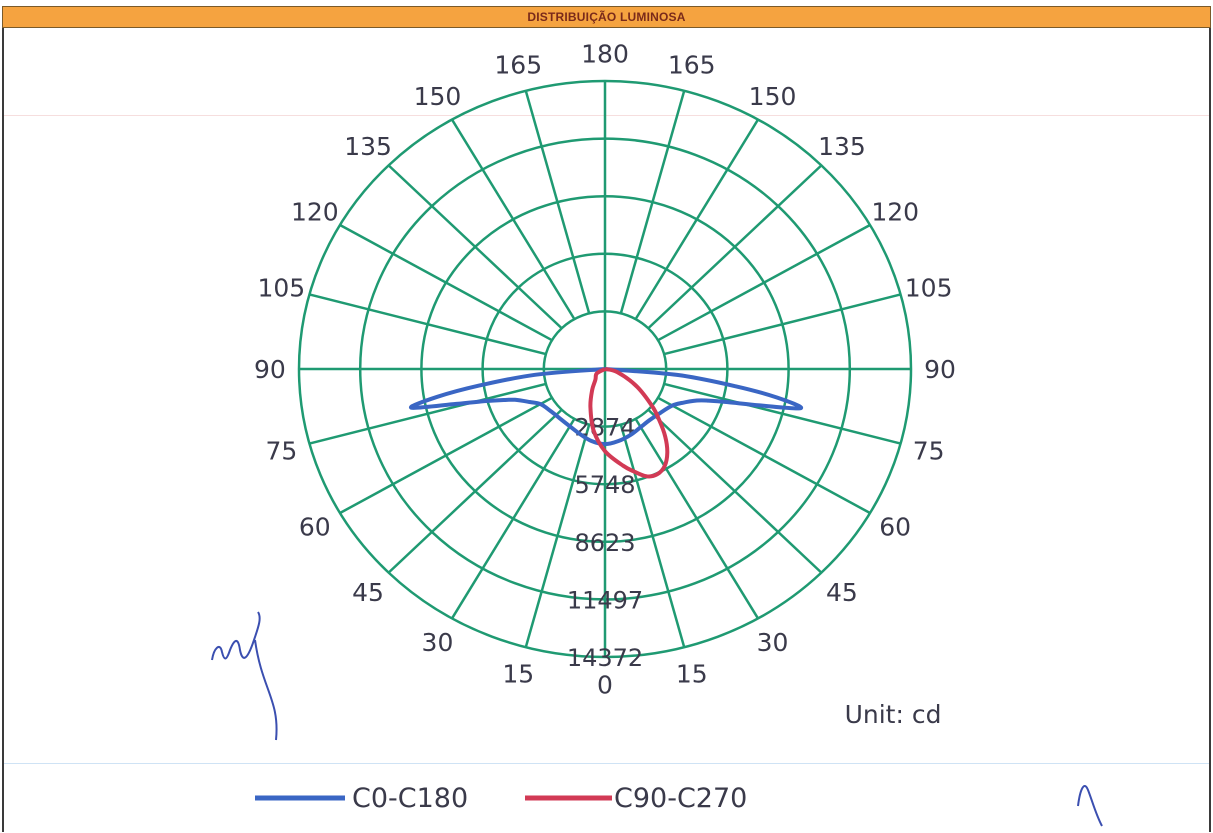 This screenshot has width=1213, height=833. I want to click on chart-title: DISTRIBUIÇÃO LUMINOSA, so click(606, 17).